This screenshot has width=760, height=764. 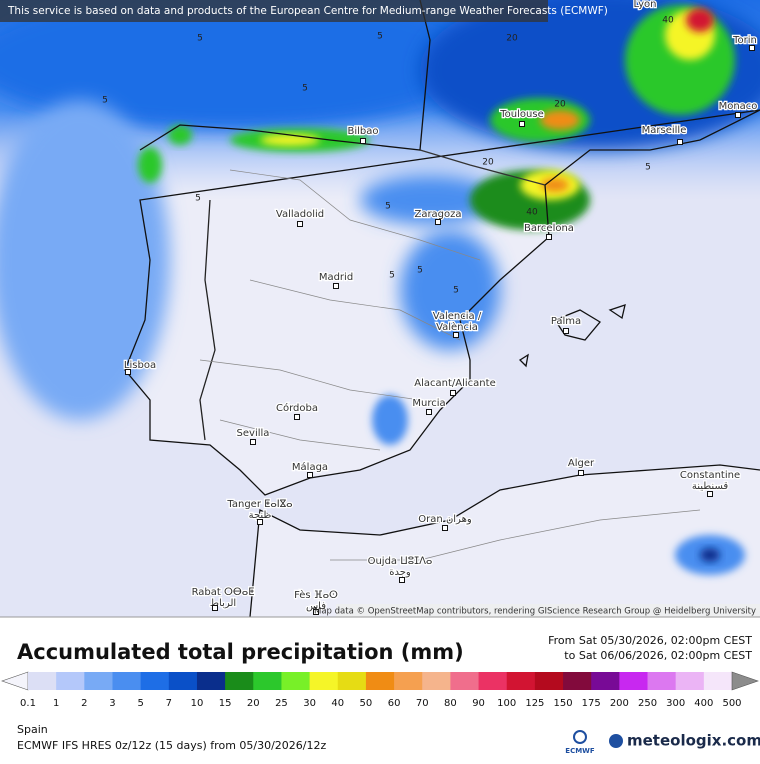 What do you see at coordinates (664, 130) in the screenshot?
I see `city-label: Marseille` at bounding box center [664, 130].